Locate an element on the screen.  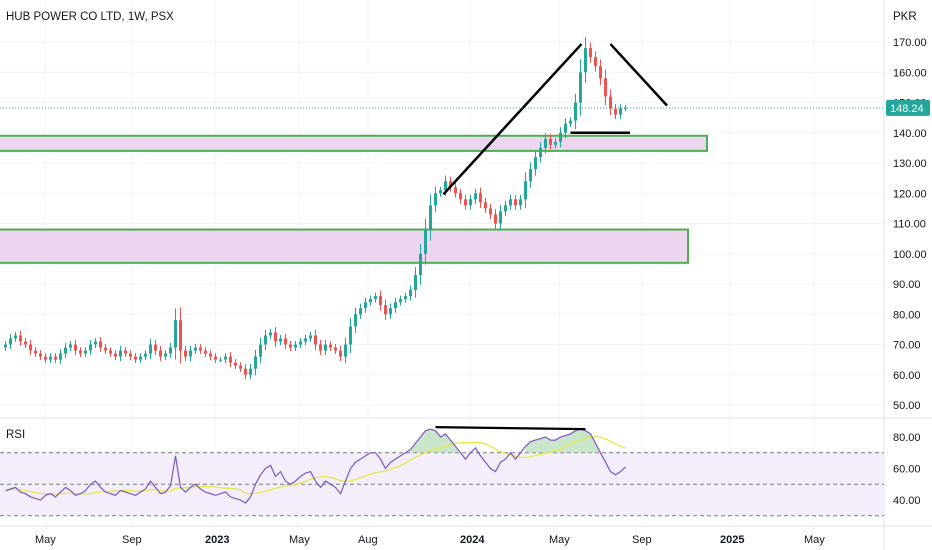
currency-label: PKR is located at coordinates (905, 17).